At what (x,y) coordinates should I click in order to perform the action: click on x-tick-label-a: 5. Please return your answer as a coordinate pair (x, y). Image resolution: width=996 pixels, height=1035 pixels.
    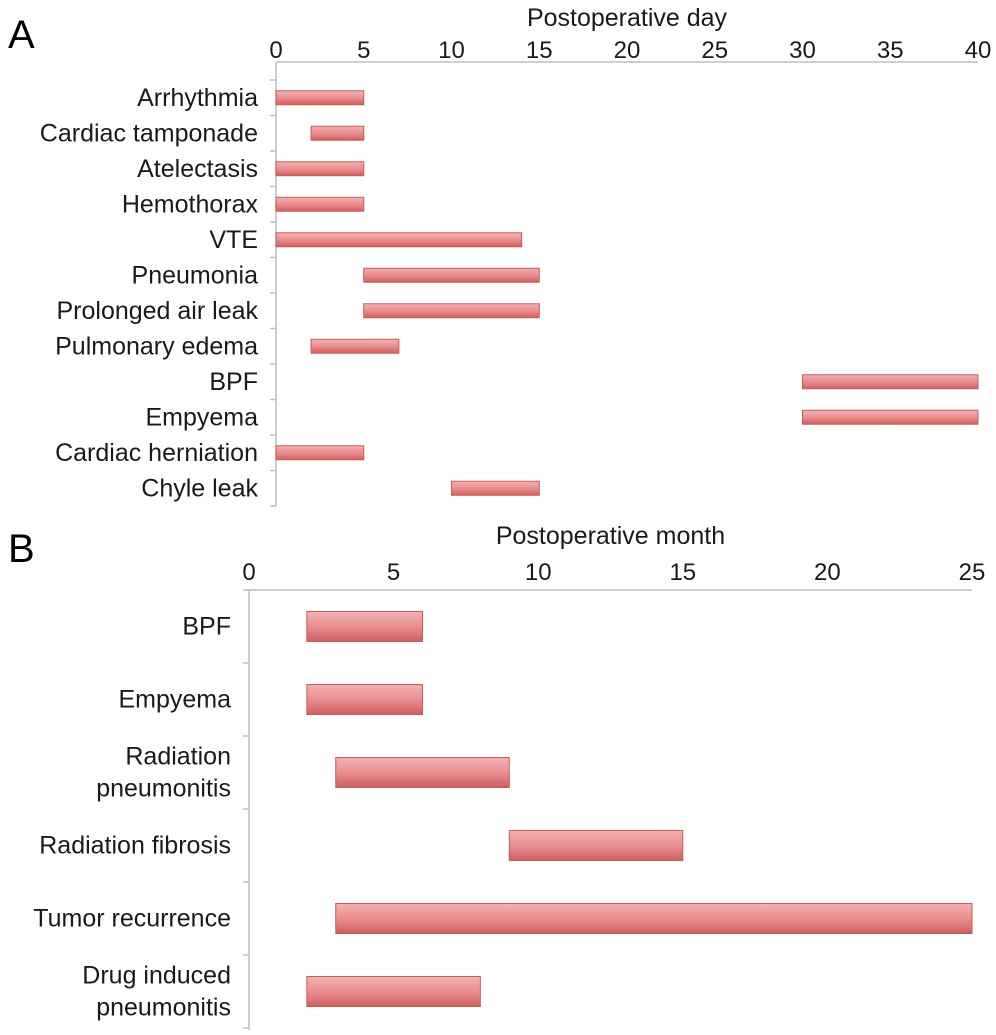
    Looking at the image, I should click on (363, 50).